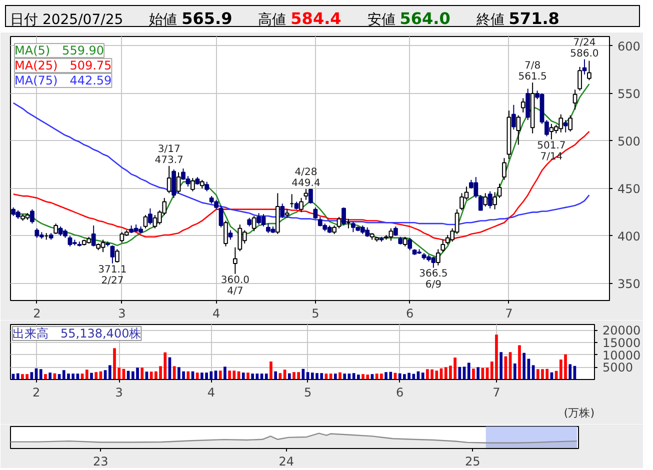  I want to click on text: 始値 565.9, so click(190, 18).